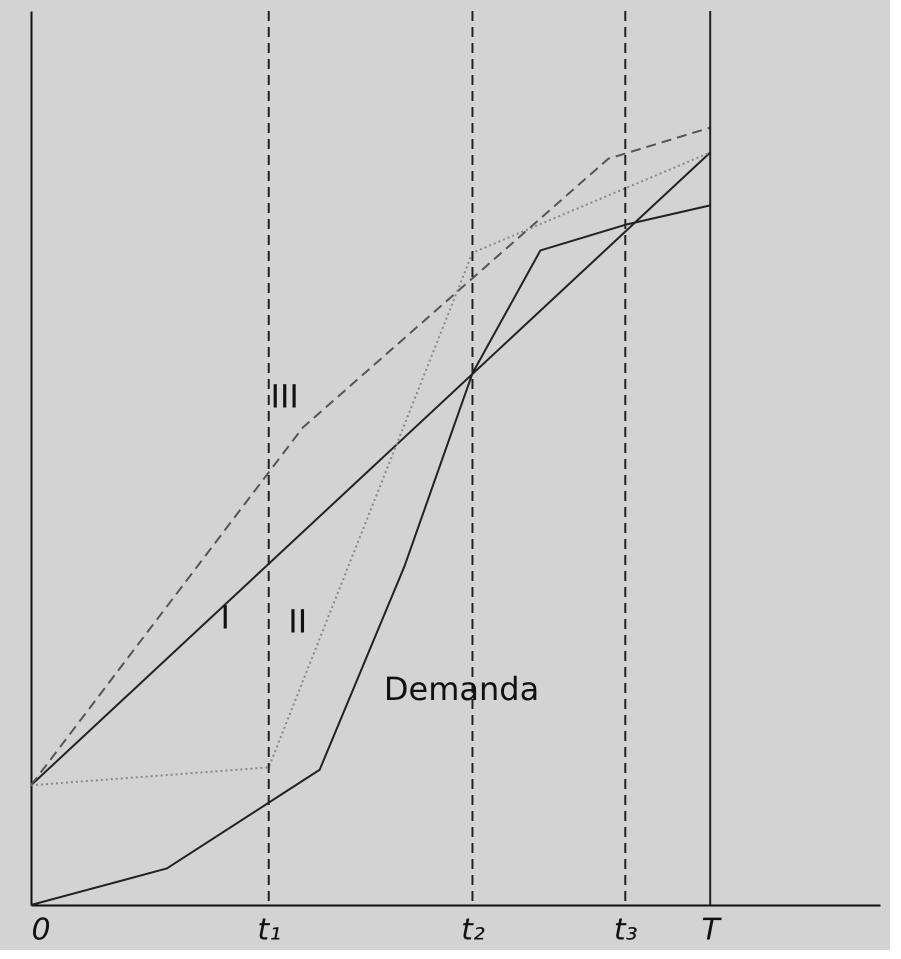 The image size is (901, 959). What do you see at coordinates (284, 397) in the screenshot?
I see `series-label: III` at bounding box center [284, 397].